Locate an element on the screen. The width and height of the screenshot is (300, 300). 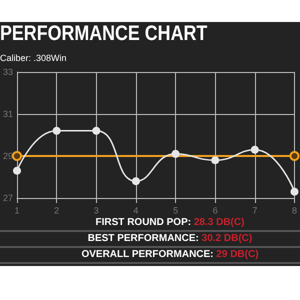
x-tick-label: 4 is located at coordinates (135, 211).